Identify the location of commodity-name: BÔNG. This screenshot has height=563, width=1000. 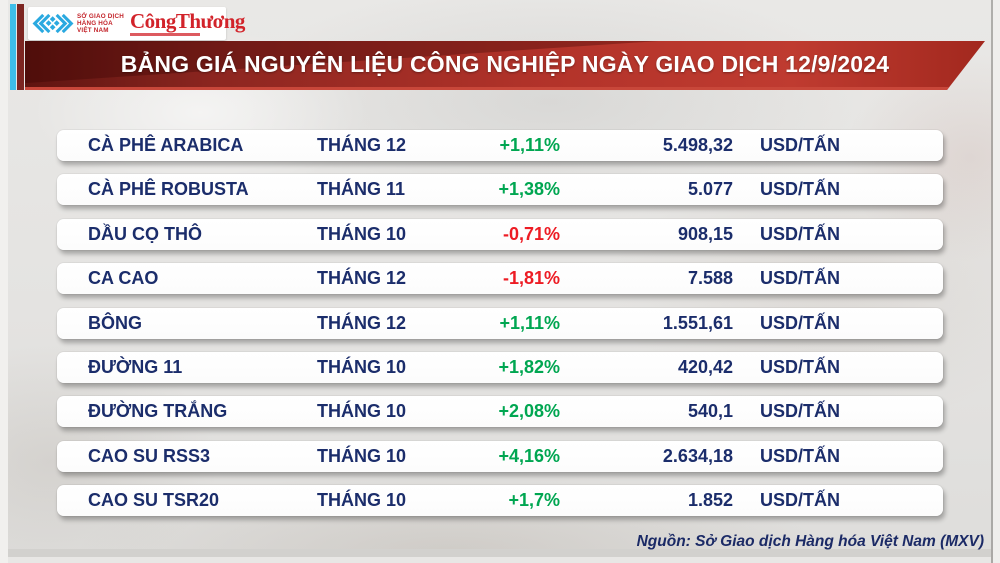
(115, 322).